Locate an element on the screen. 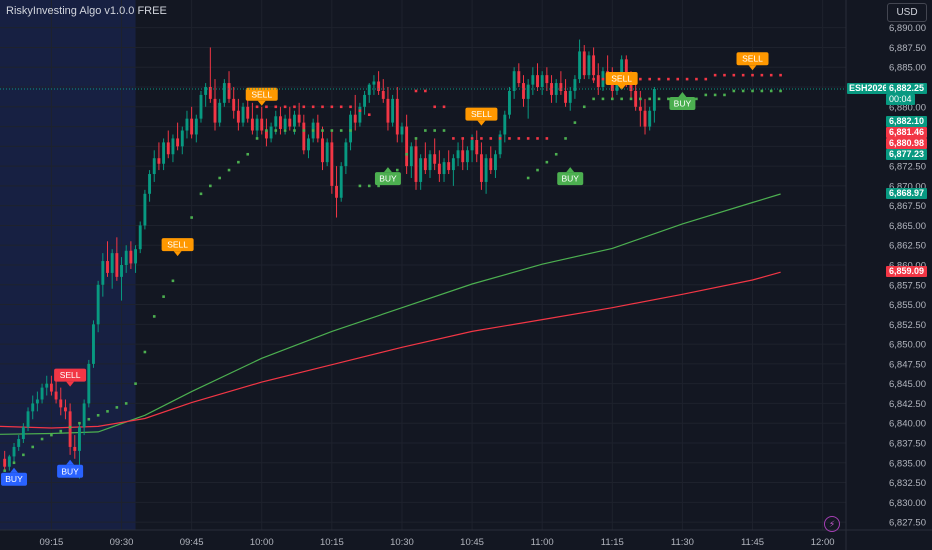  x-tick-label: 12:00 is located at coordinates (823, 542).